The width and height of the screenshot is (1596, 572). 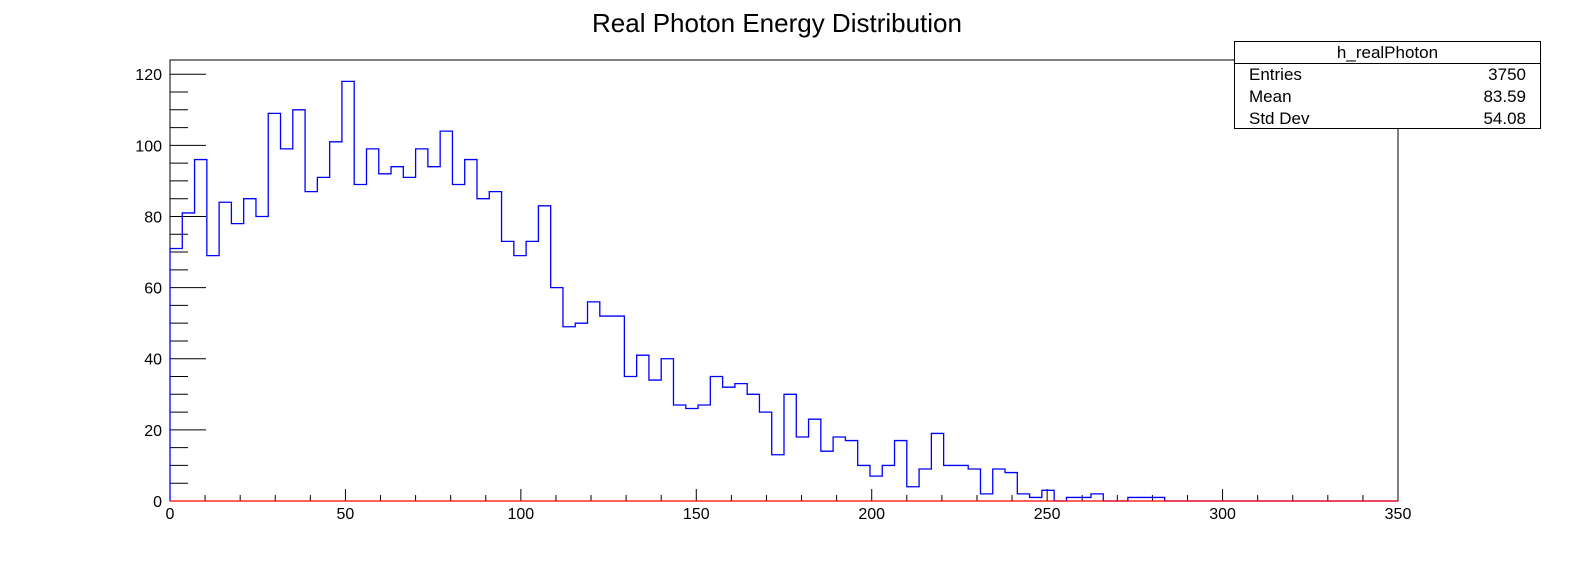 What do you see at coordinates (777, 23) in the screenshot?
I see `chart-title: Real Photon Energy Distribution` at bounding box center [777, 23].